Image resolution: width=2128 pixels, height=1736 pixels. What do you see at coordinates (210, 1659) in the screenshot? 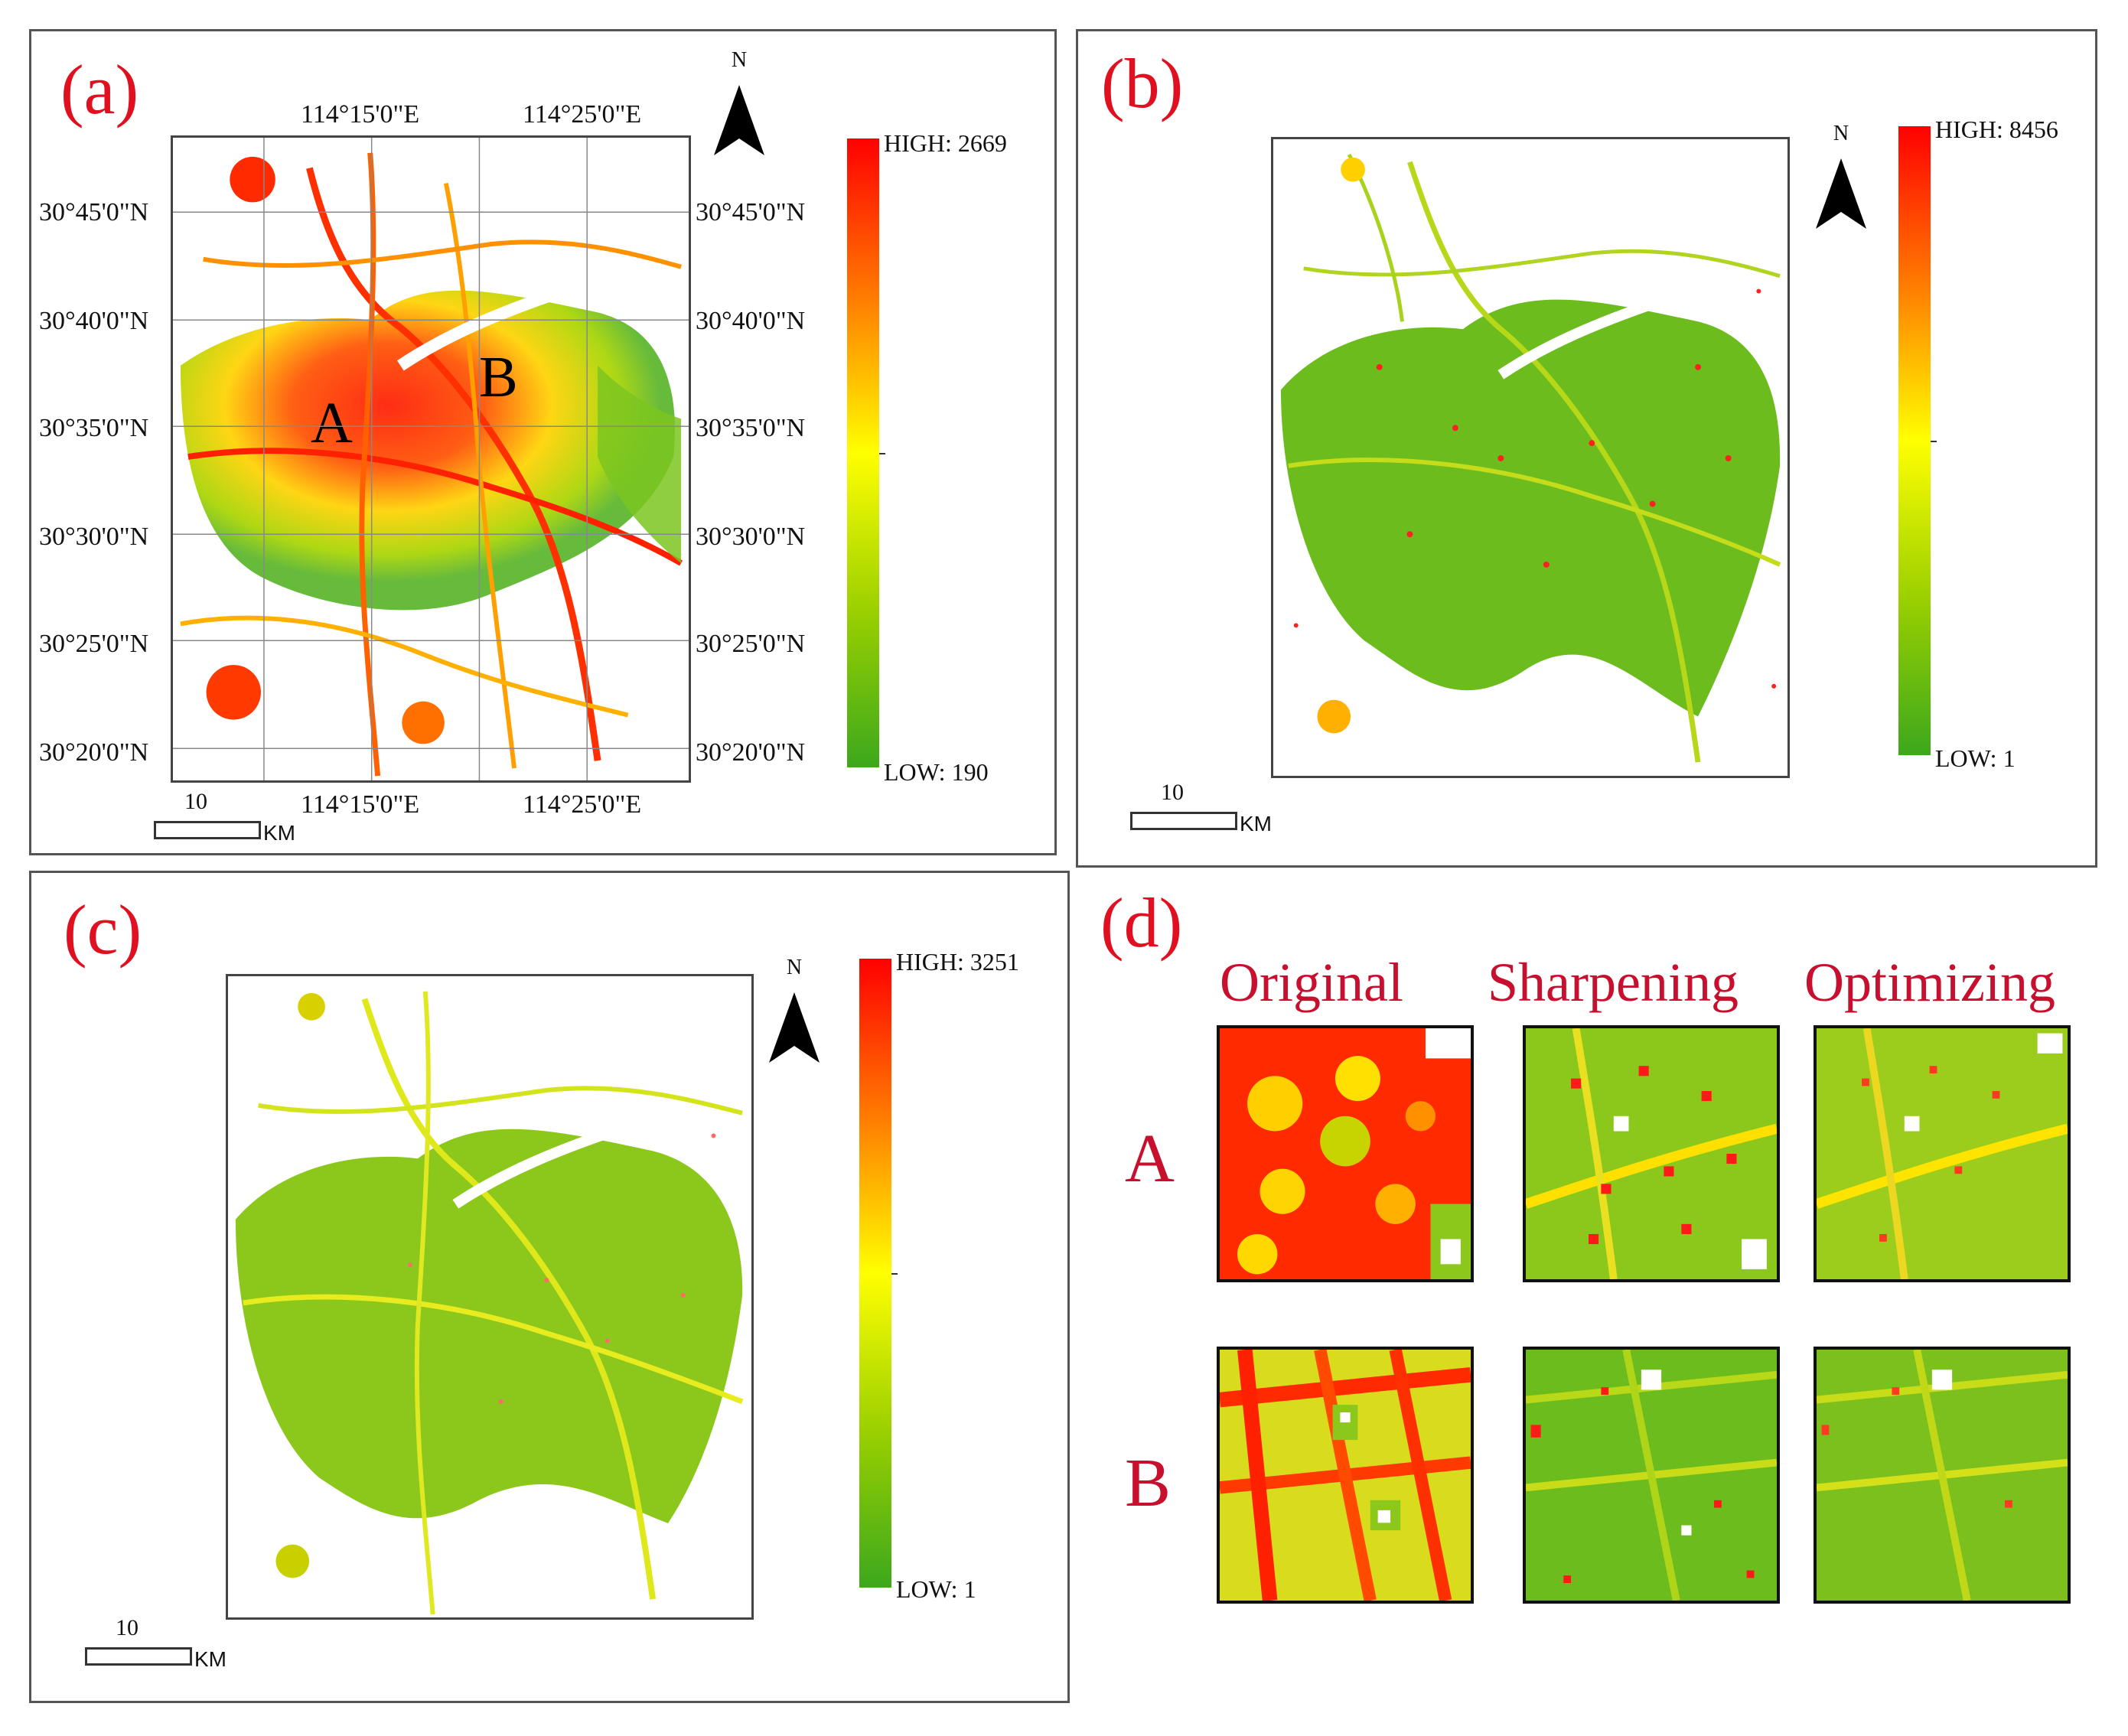
I see `scale-unit-c: KM` at bounding box center [210, 1659].